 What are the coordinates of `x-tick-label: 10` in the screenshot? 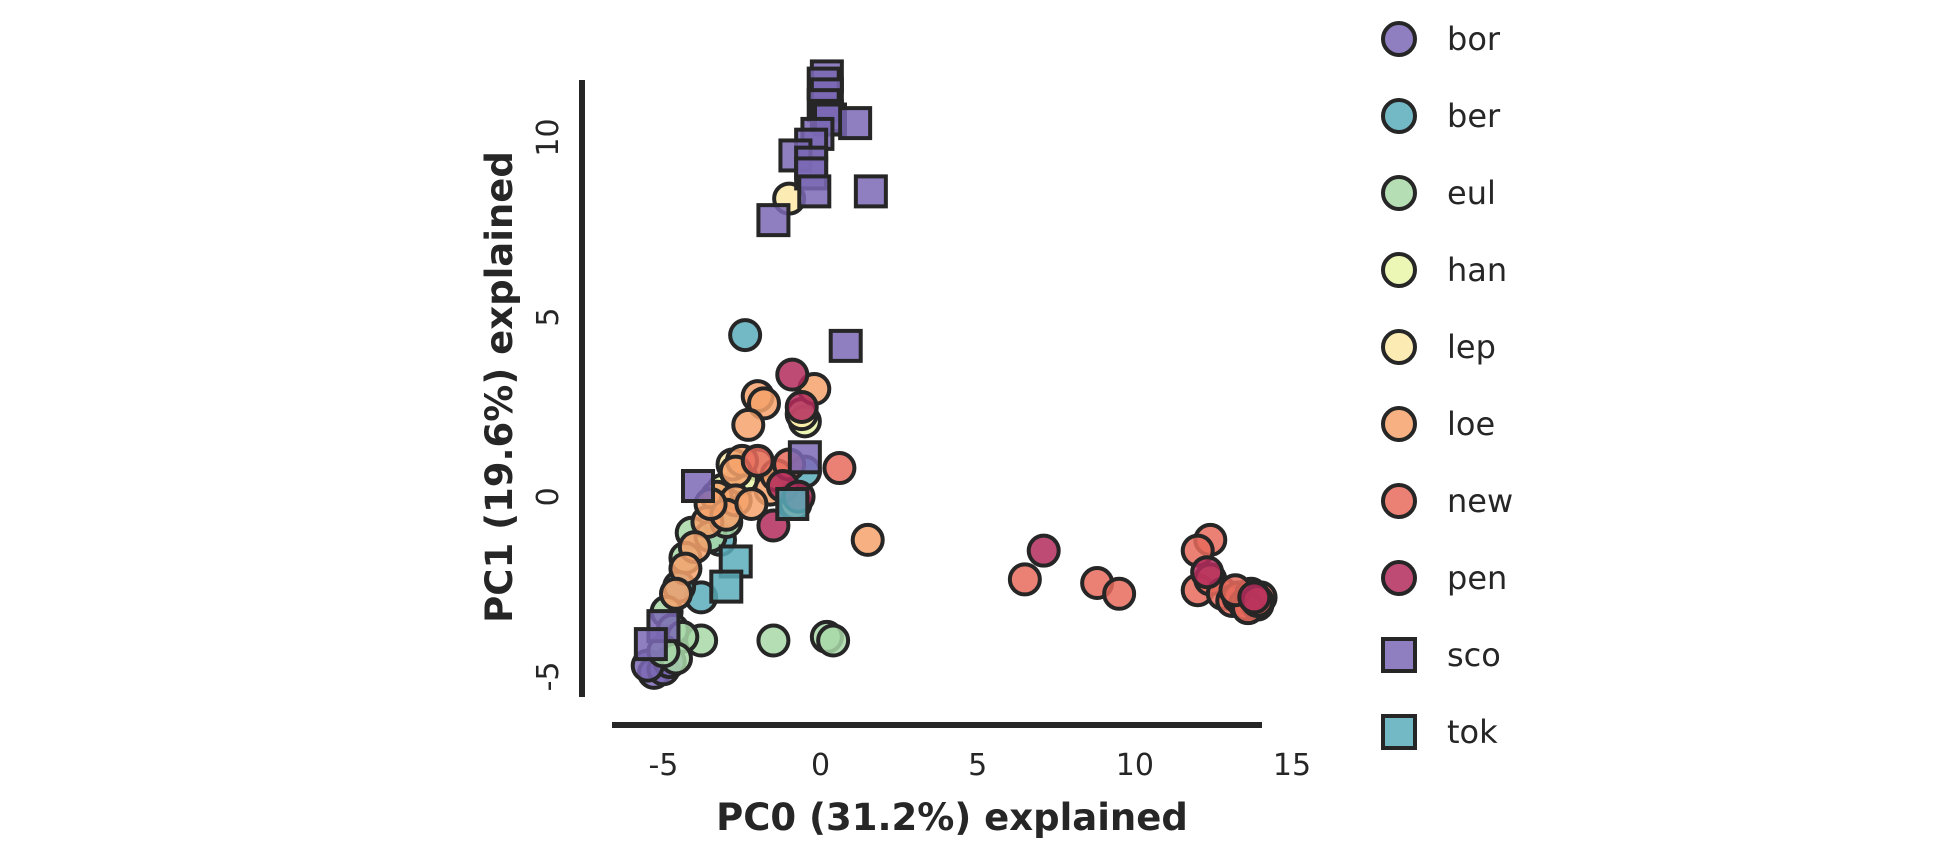 It's located at (1135, 765).